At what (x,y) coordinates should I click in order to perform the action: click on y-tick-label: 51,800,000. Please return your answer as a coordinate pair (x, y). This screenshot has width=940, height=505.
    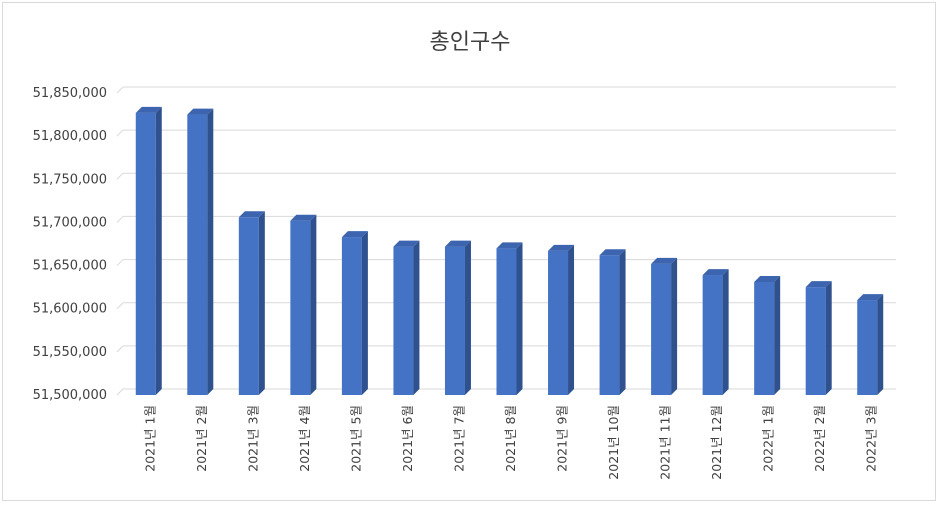
    Looking at the image, I should click on (70, 136).